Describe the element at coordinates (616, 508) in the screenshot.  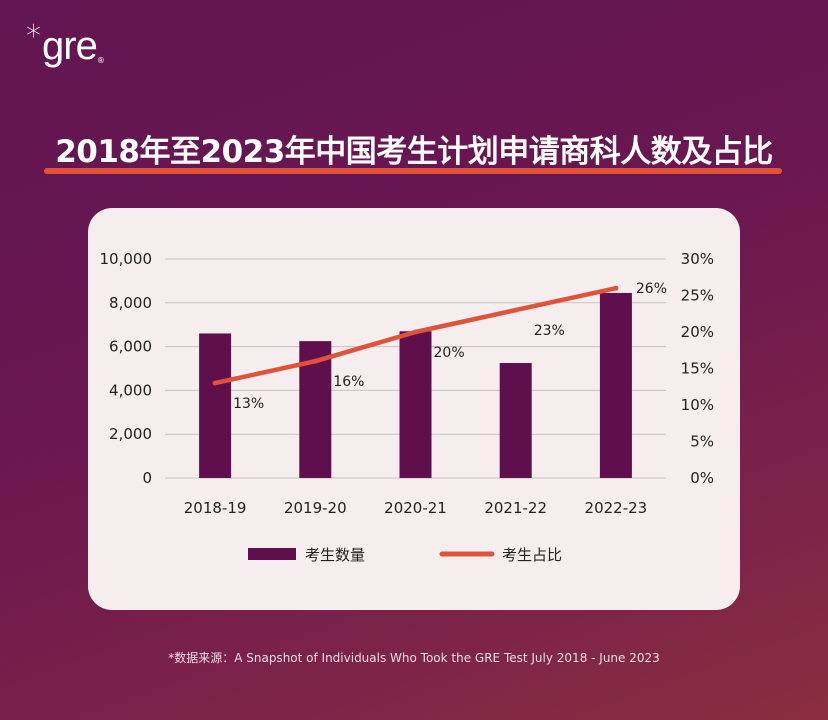
I see `x-tick-label: 2022-23` at that location.